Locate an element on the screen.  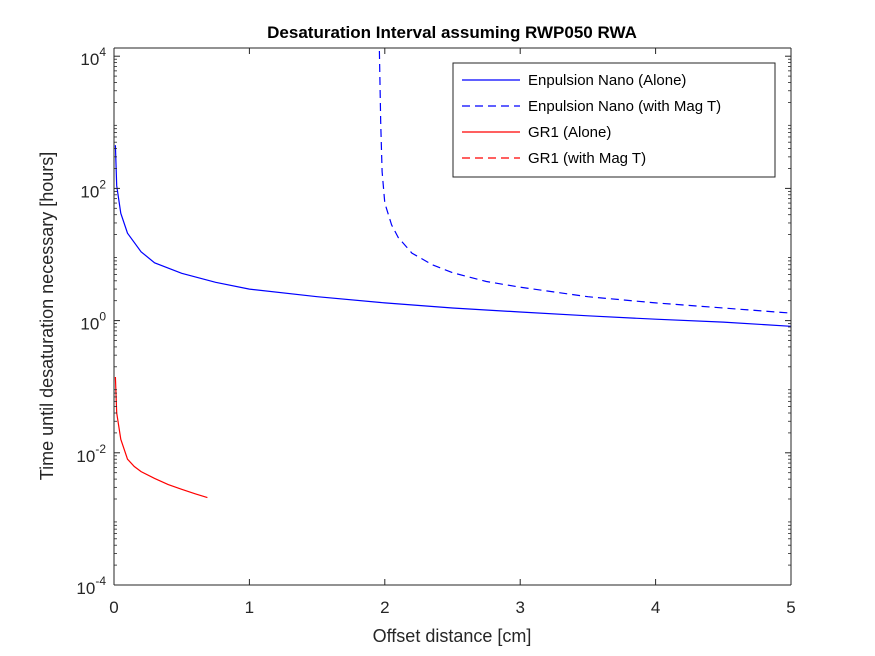
y-tick-label: 10⁻² is located at coordinates (91, 454).